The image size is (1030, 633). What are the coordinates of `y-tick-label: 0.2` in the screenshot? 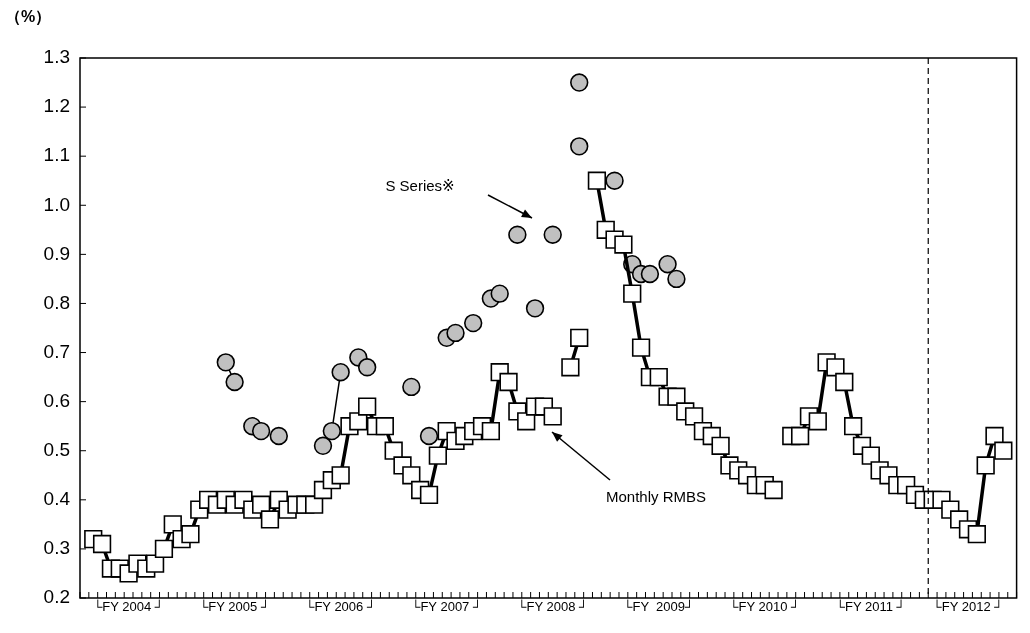 It's located at (56, 597).